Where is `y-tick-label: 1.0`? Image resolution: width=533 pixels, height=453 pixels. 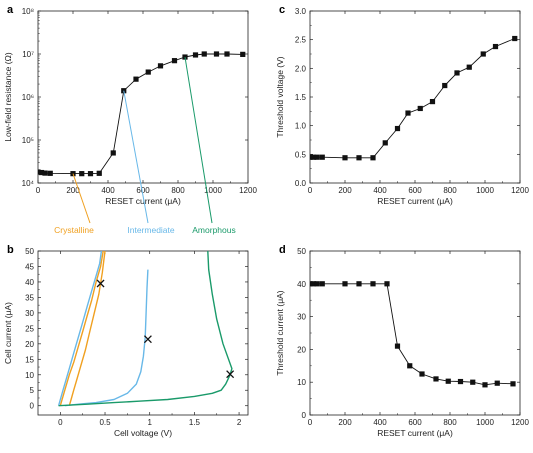 y-tick-label: 1.0 is located at coordinates (301, 126).